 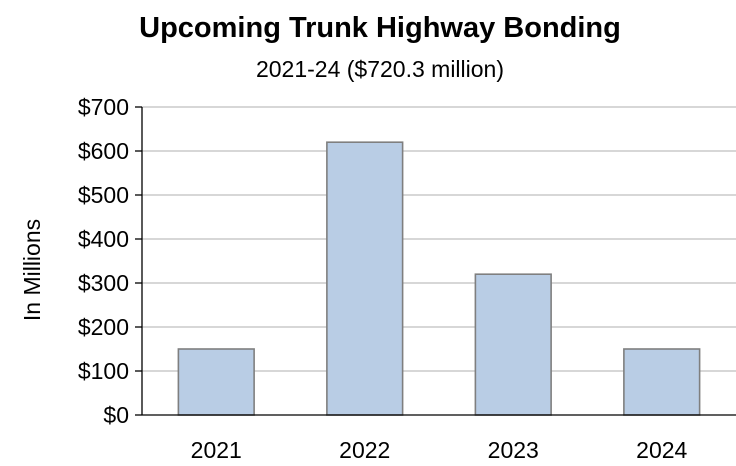 I want to click on y-tick-label: $700, so click(x=103, y=107).